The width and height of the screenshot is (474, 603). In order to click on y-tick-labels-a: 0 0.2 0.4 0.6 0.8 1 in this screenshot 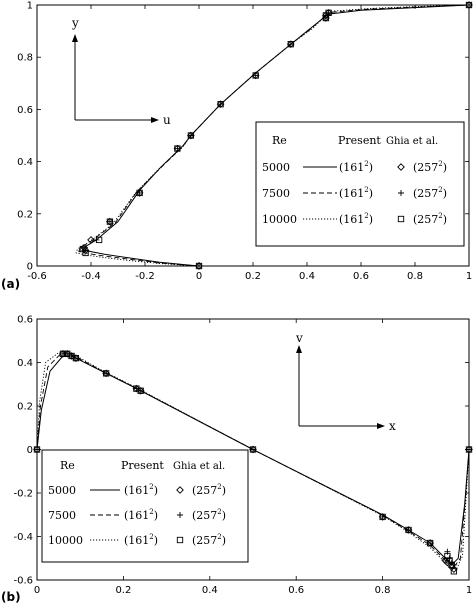, I will do `click(25, 137)`.